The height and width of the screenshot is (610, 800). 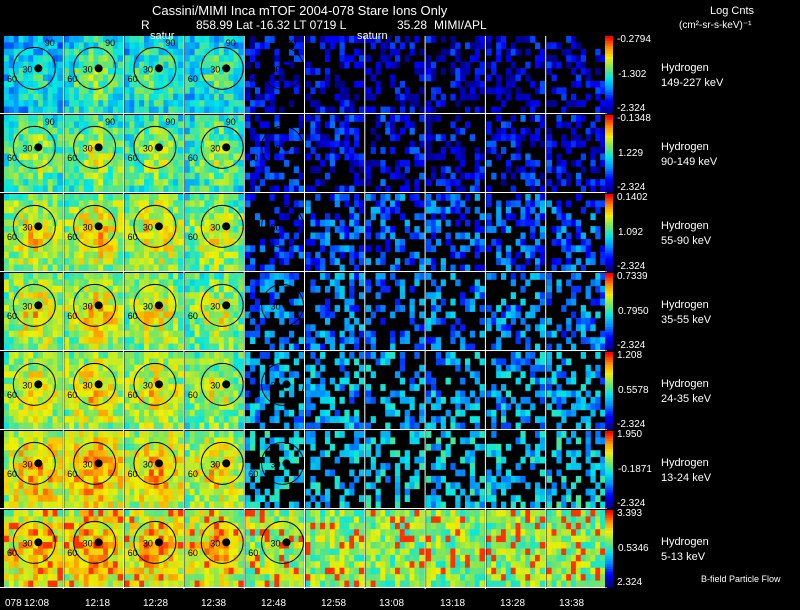 I want to click on time-tick-4: 12:48, so click(x=273, y=603).